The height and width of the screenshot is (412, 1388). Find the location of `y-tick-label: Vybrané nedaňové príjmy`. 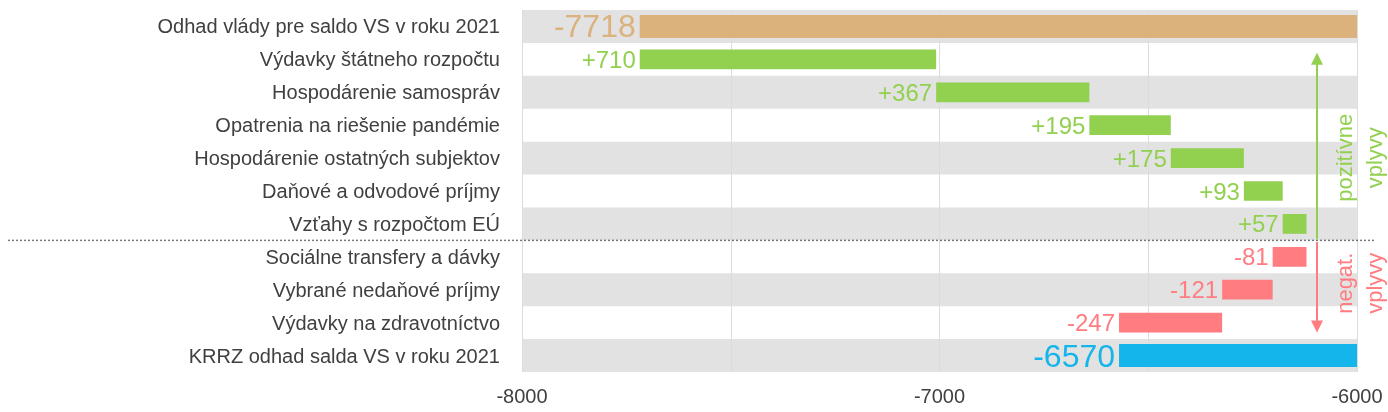

y-tick-label: Vybrané nedaňové príjmy is located at coordinates (386, 289).